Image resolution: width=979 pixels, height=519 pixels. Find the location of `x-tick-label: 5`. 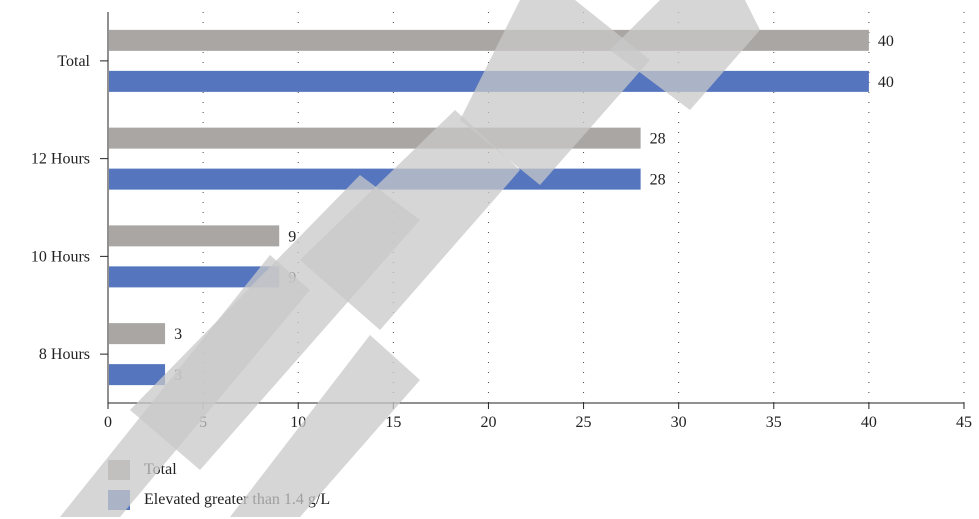

x-tick-label: 5 is located at coordinates (203, 422).